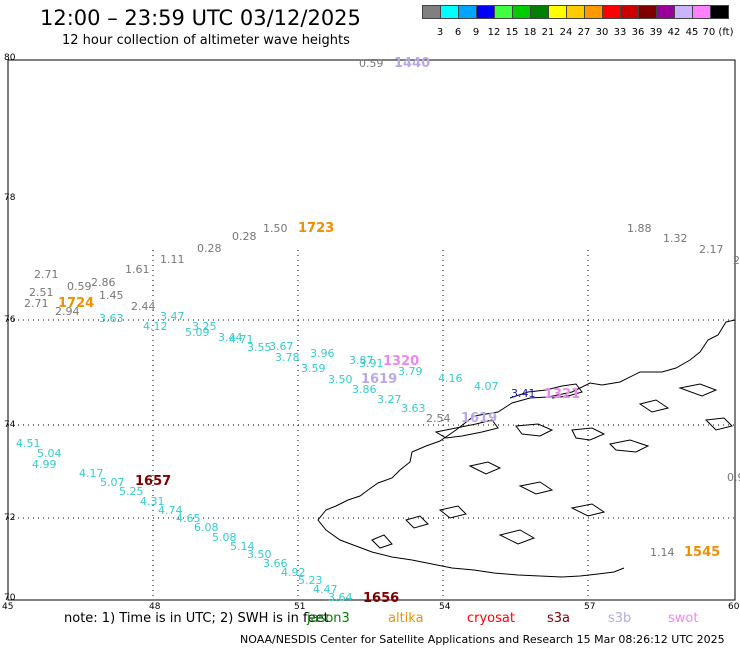  What do you see at coordinates (310, 580) in the screenshot?
I see `wave-height-point: 5.23` at bounding box center [310, 580].